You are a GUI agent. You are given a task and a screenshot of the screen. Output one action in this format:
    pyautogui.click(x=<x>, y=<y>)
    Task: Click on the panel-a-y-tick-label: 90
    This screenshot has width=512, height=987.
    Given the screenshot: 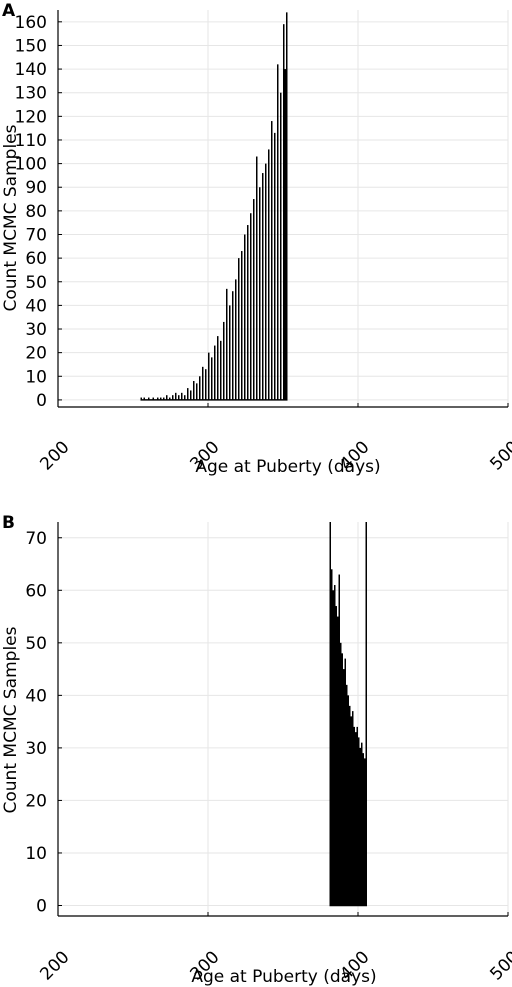 What is the action you would take?
    pyautogui.click(x=36, y=188)
    